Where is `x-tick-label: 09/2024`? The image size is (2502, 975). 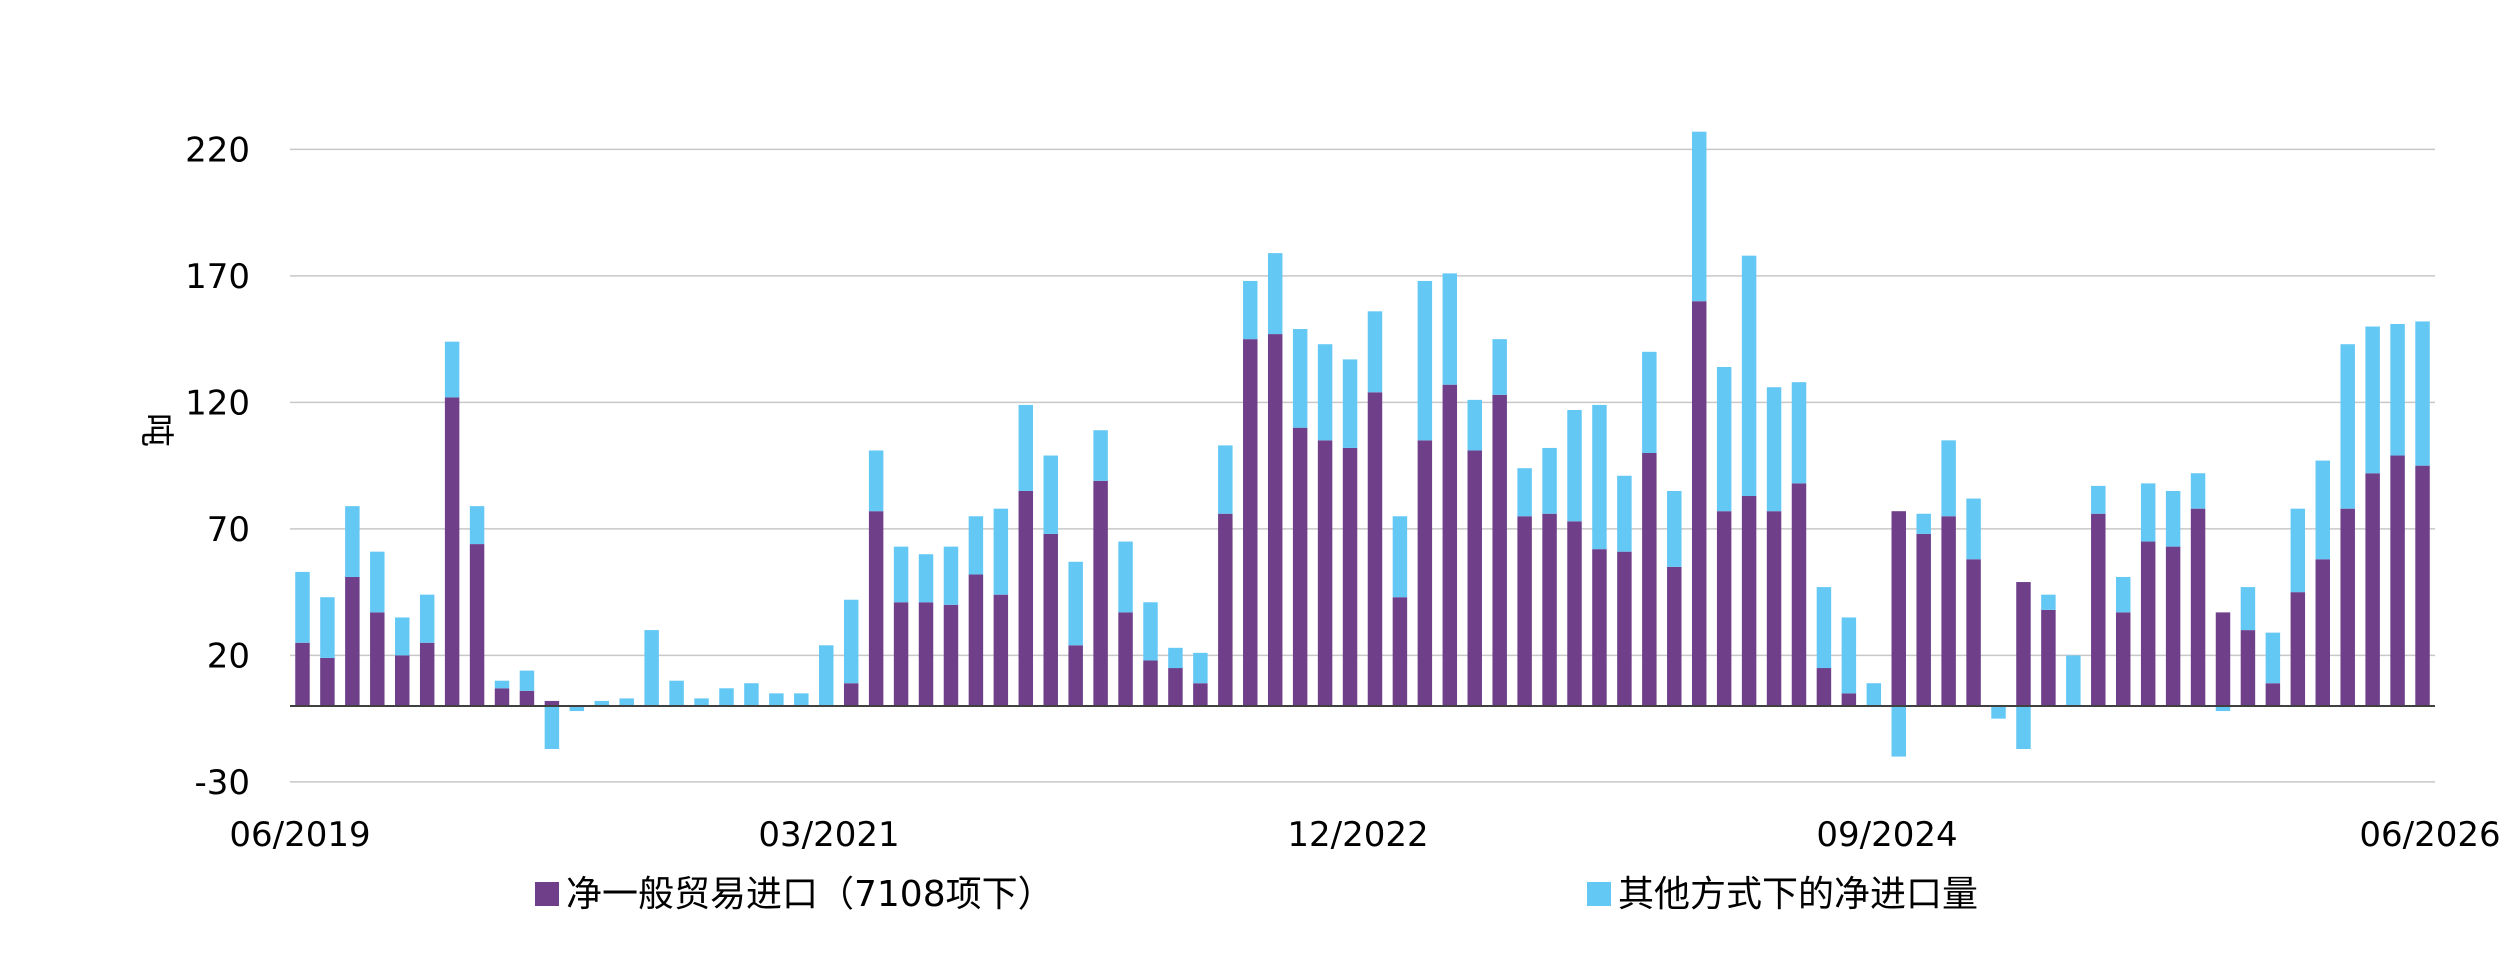
x-tick-label: 09/2024 is located at coordinates (1886, 835).